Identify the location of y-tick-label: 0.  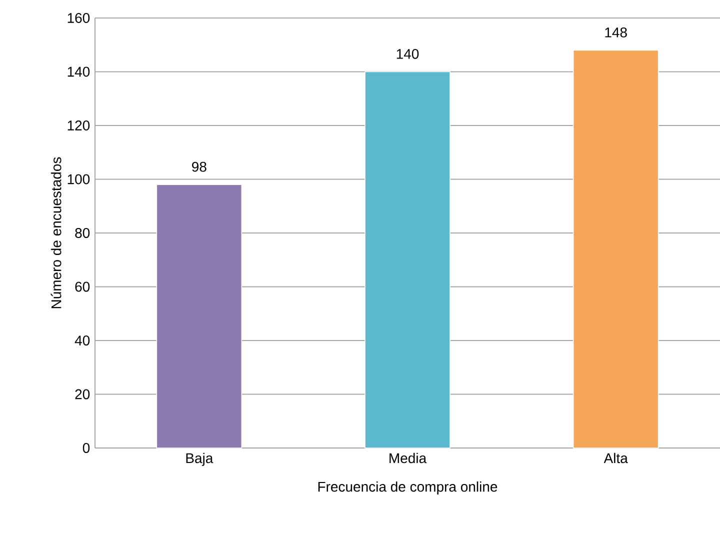
(86, 448).